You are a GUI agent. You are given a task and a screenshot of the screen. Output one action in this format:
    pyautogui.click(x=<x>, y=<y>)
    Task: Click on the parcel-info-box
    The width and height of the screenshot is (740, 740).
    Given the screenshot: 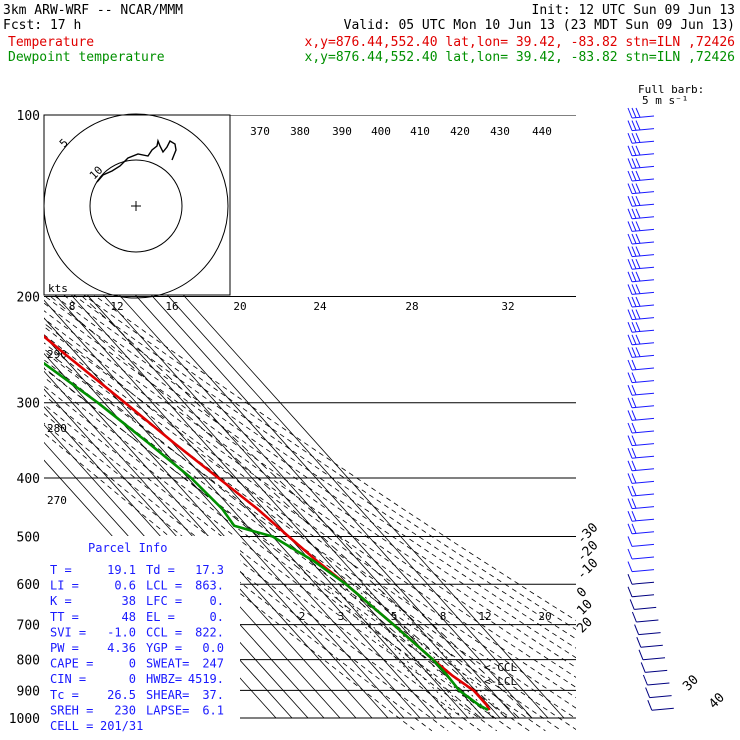 What is the action you would take?
    pyautogui.click(x=142, y=633)
    